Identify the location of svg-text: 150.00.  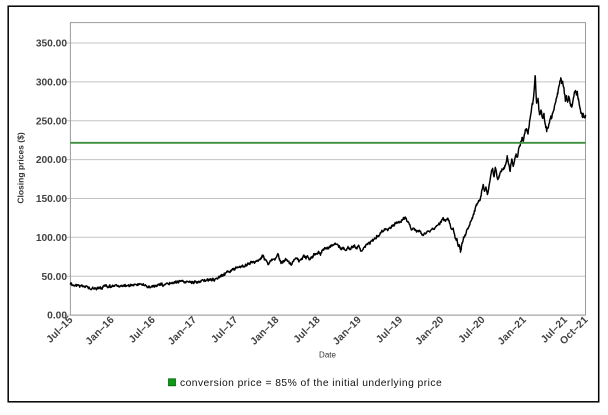
(51, 199).